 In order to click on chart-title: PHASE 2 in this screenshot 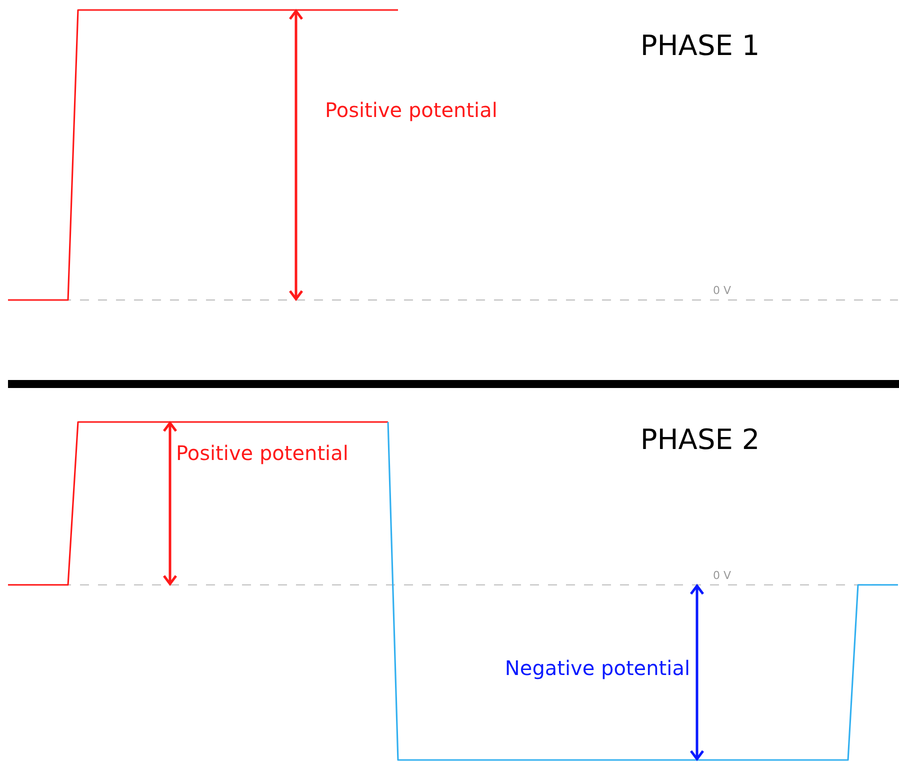, I will do `click(700, 439)`.